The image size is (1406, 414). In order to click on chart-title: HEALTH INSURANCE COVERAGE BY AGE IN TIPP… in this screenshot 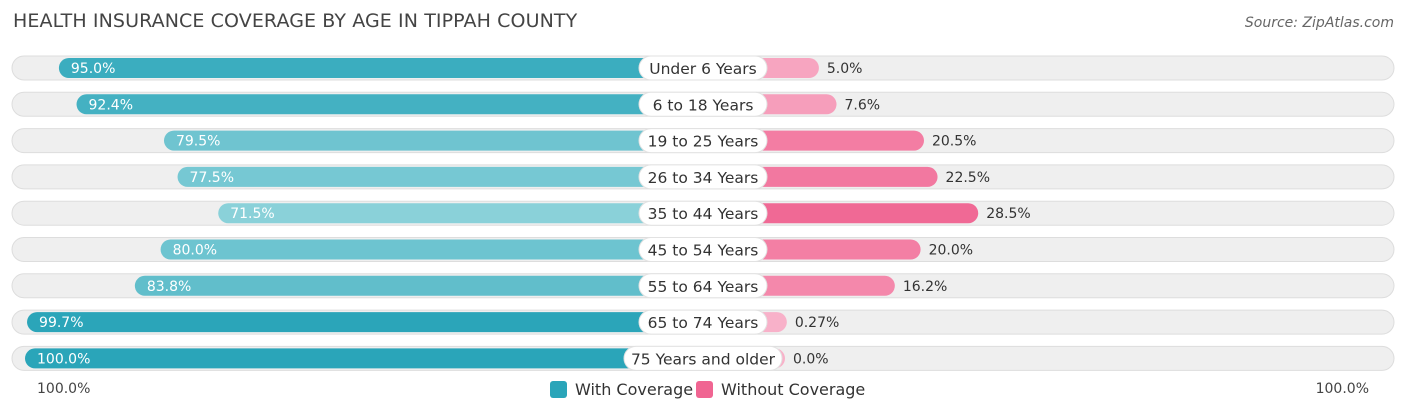, I will do `click(295, 21)`.